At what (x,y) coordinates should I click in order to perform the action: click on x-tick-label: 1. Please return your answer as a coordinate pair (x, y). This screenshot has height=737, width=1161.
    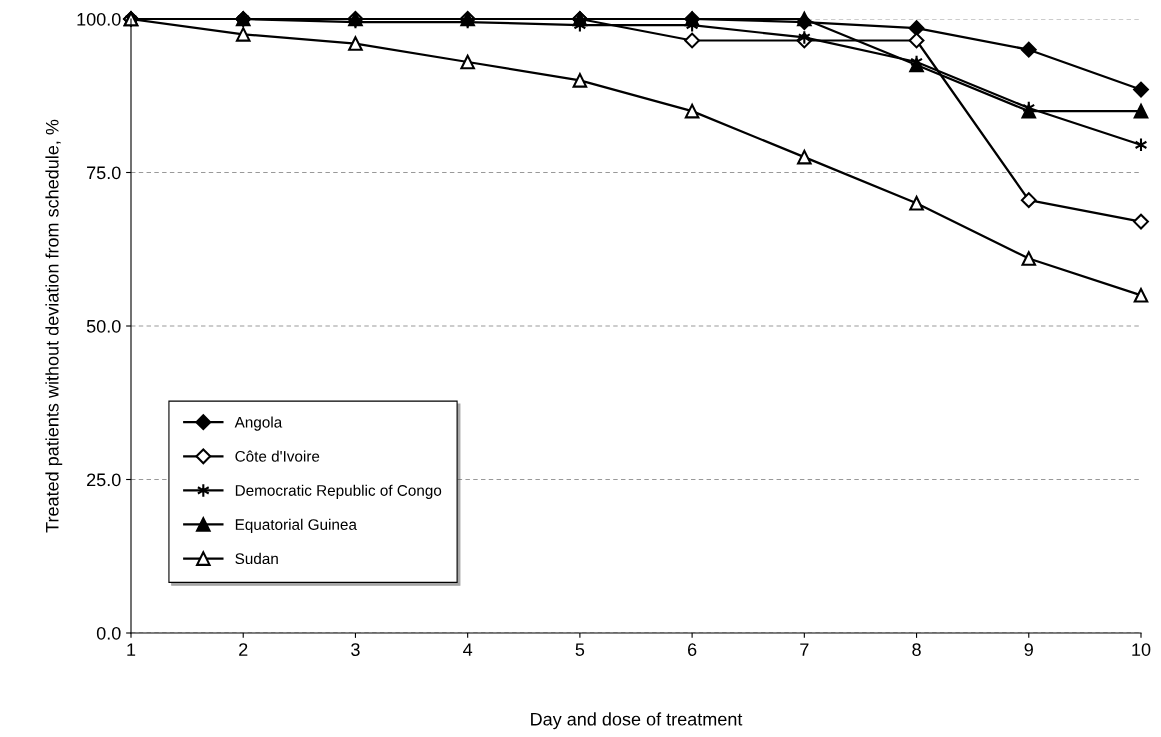
    Looking at the image, I should click on (131, 649).